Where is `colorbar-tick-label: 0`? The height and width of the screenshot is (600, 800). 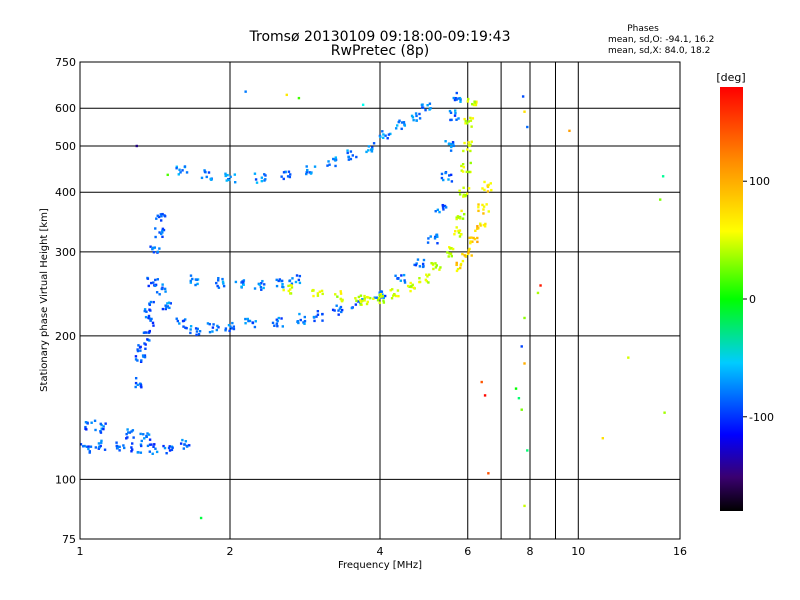 colorbar-tick-label: 0 is located at coordinates (752, 299).